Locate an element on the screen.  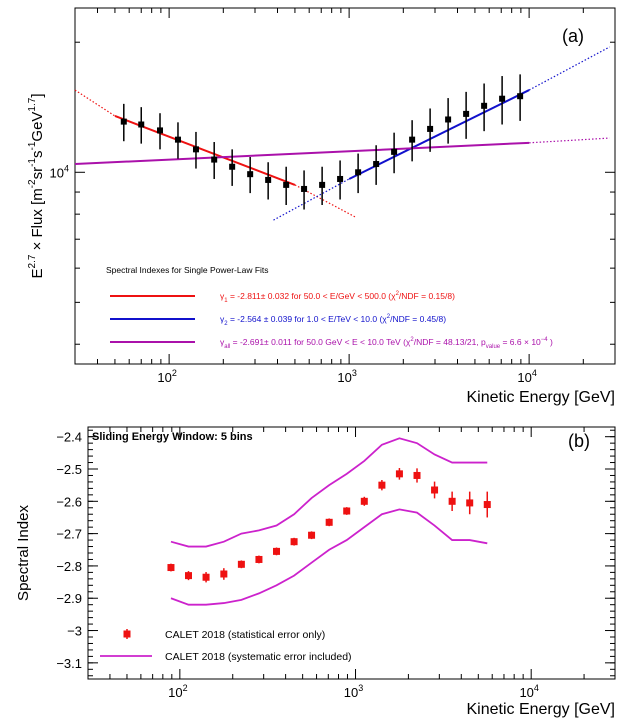
y-tick-label: −2.9 is located at coordinates (69, 598).